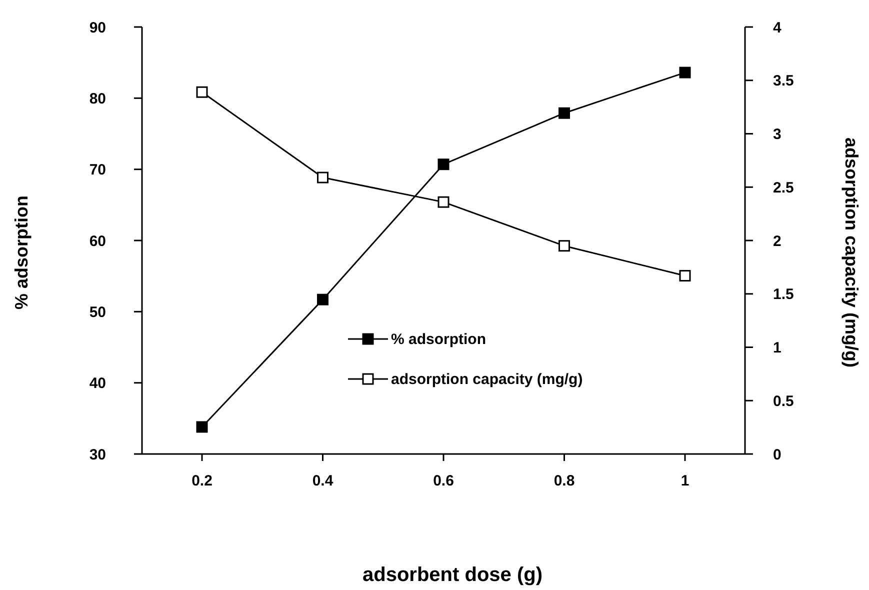 The height and width of the screenshot is (590, 869). I want to click on y-tick-label: 30, so click(97, 455).